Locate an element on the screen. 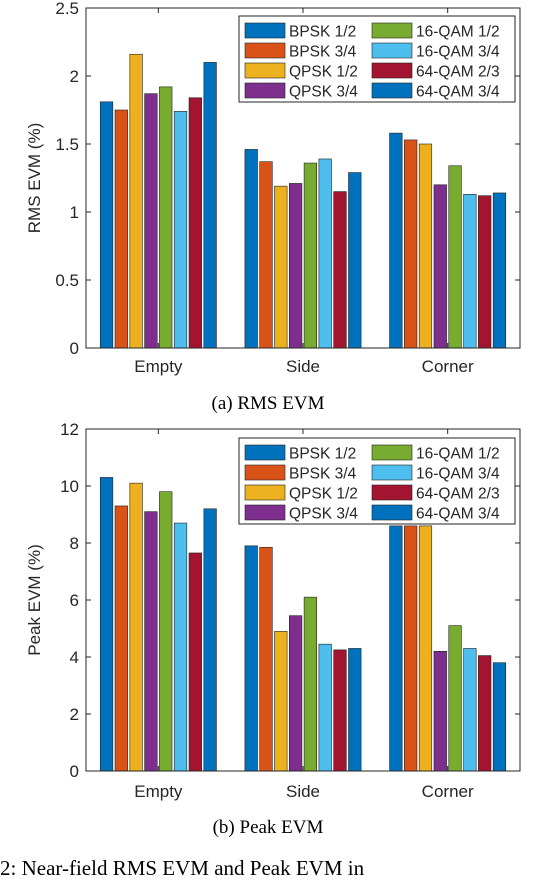  y-tick-label: 1 is located at coordinates (74, 212).